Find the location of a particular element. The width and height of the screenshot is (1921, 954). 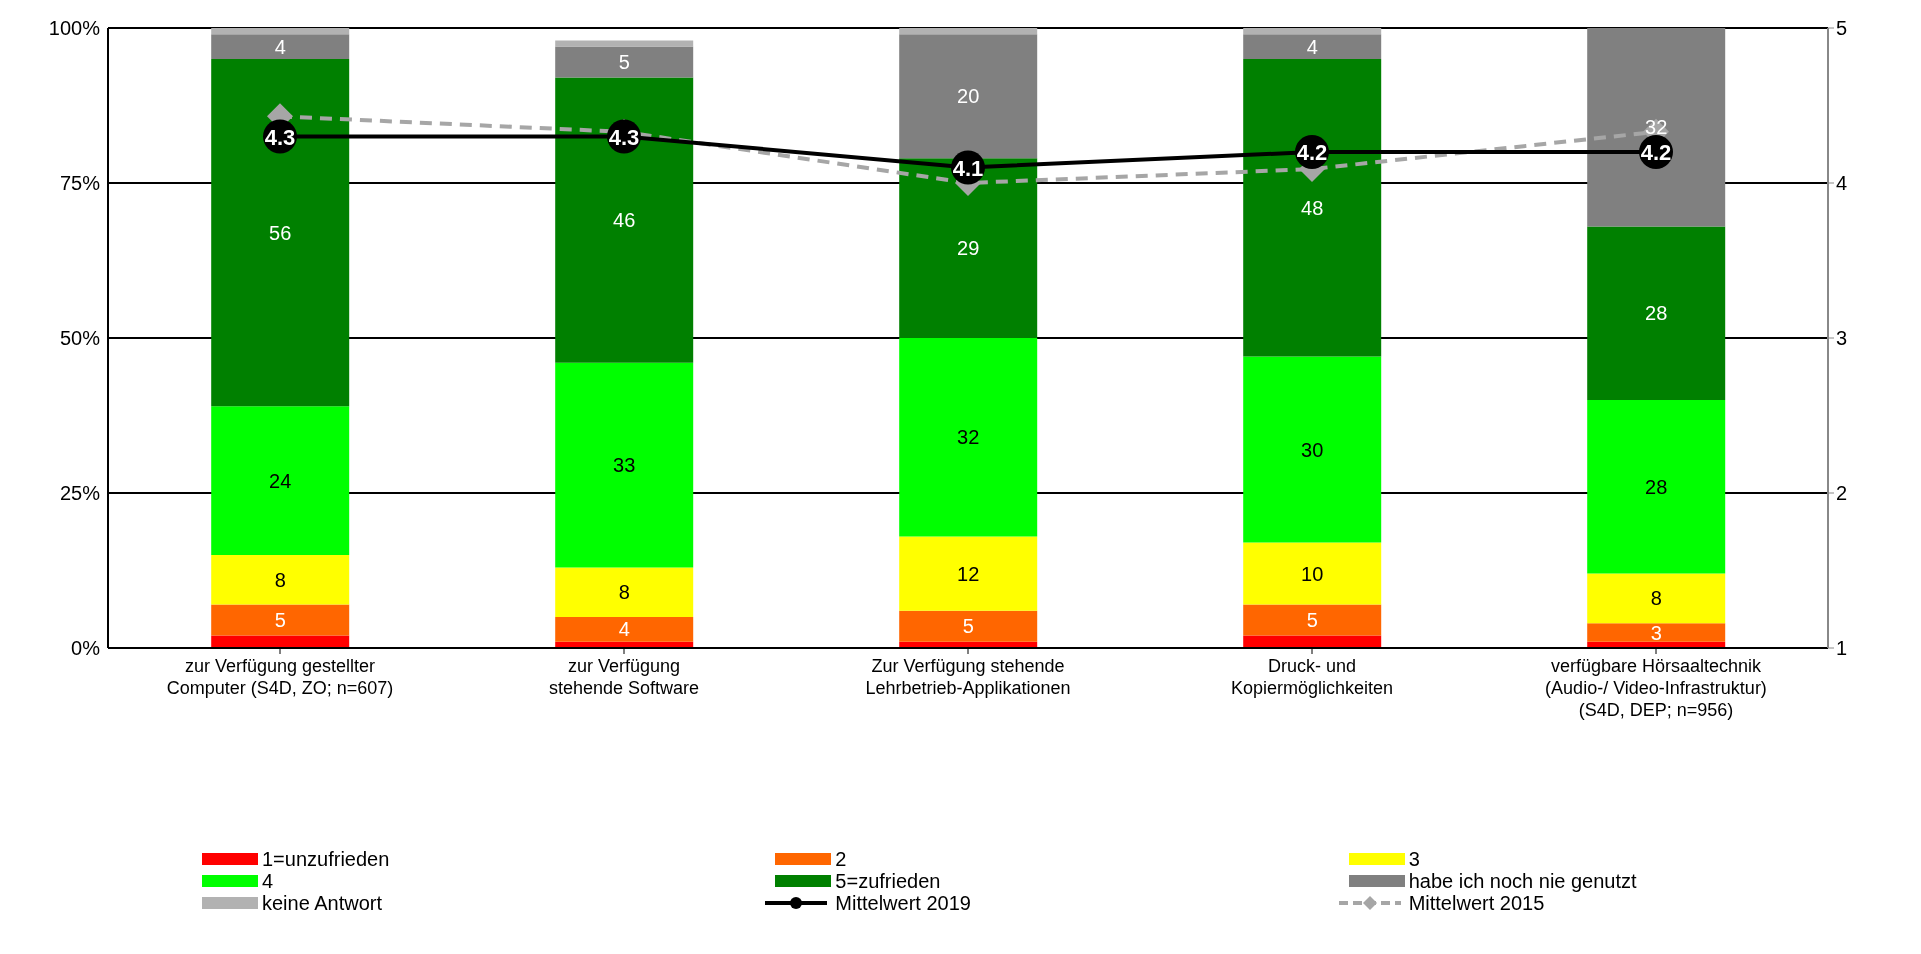

y-tick-label: 25% is located at coordinates (80, 493).